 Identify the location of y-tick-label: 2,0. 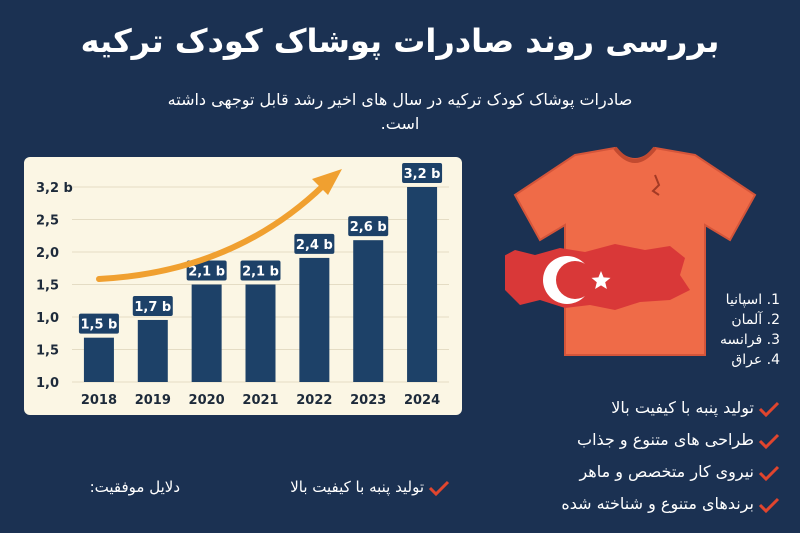
(47, 253).